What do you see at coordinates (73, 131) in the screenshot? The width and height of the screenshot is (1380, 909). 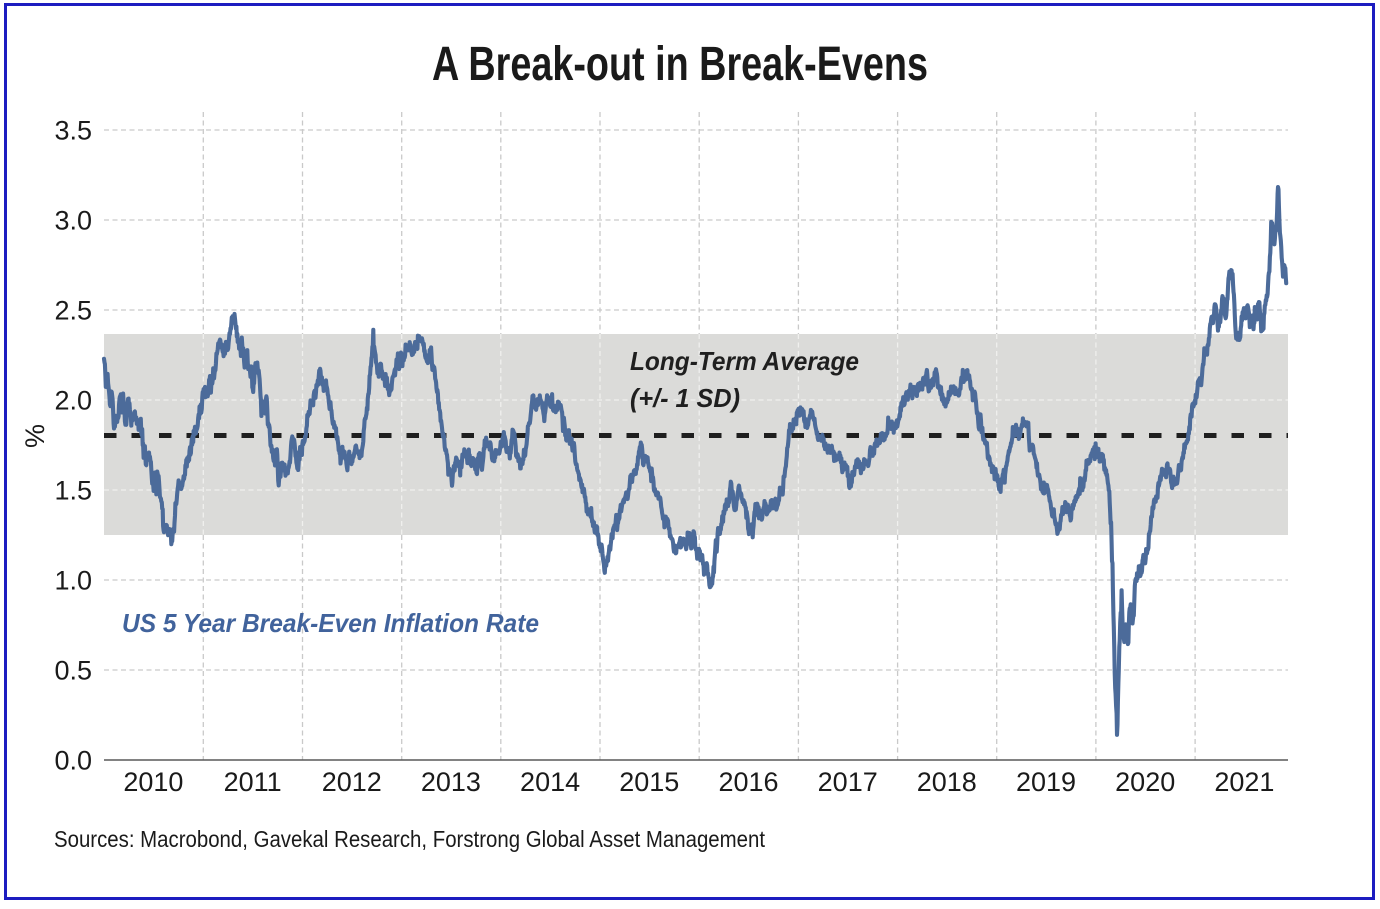 I see `svg-text: 3.5` at bounding box center [73, 131].